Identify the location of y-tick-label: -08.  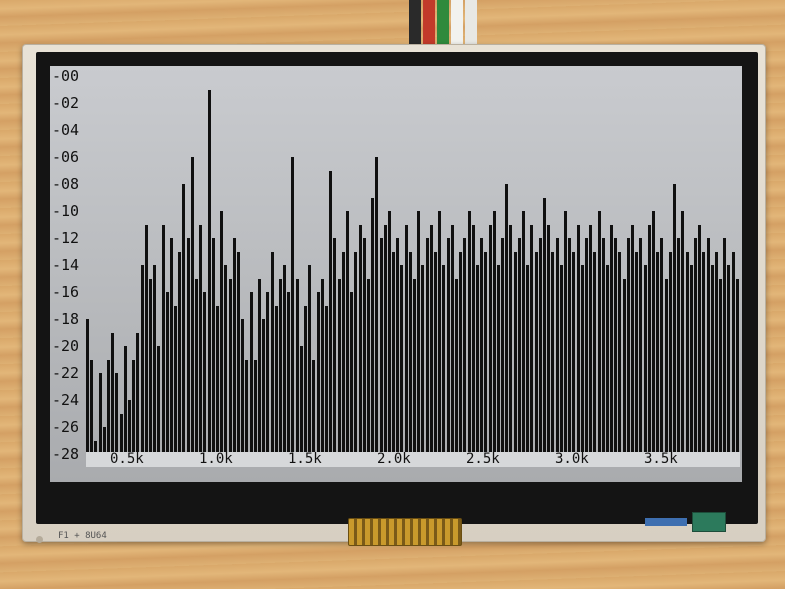
(66, 184).